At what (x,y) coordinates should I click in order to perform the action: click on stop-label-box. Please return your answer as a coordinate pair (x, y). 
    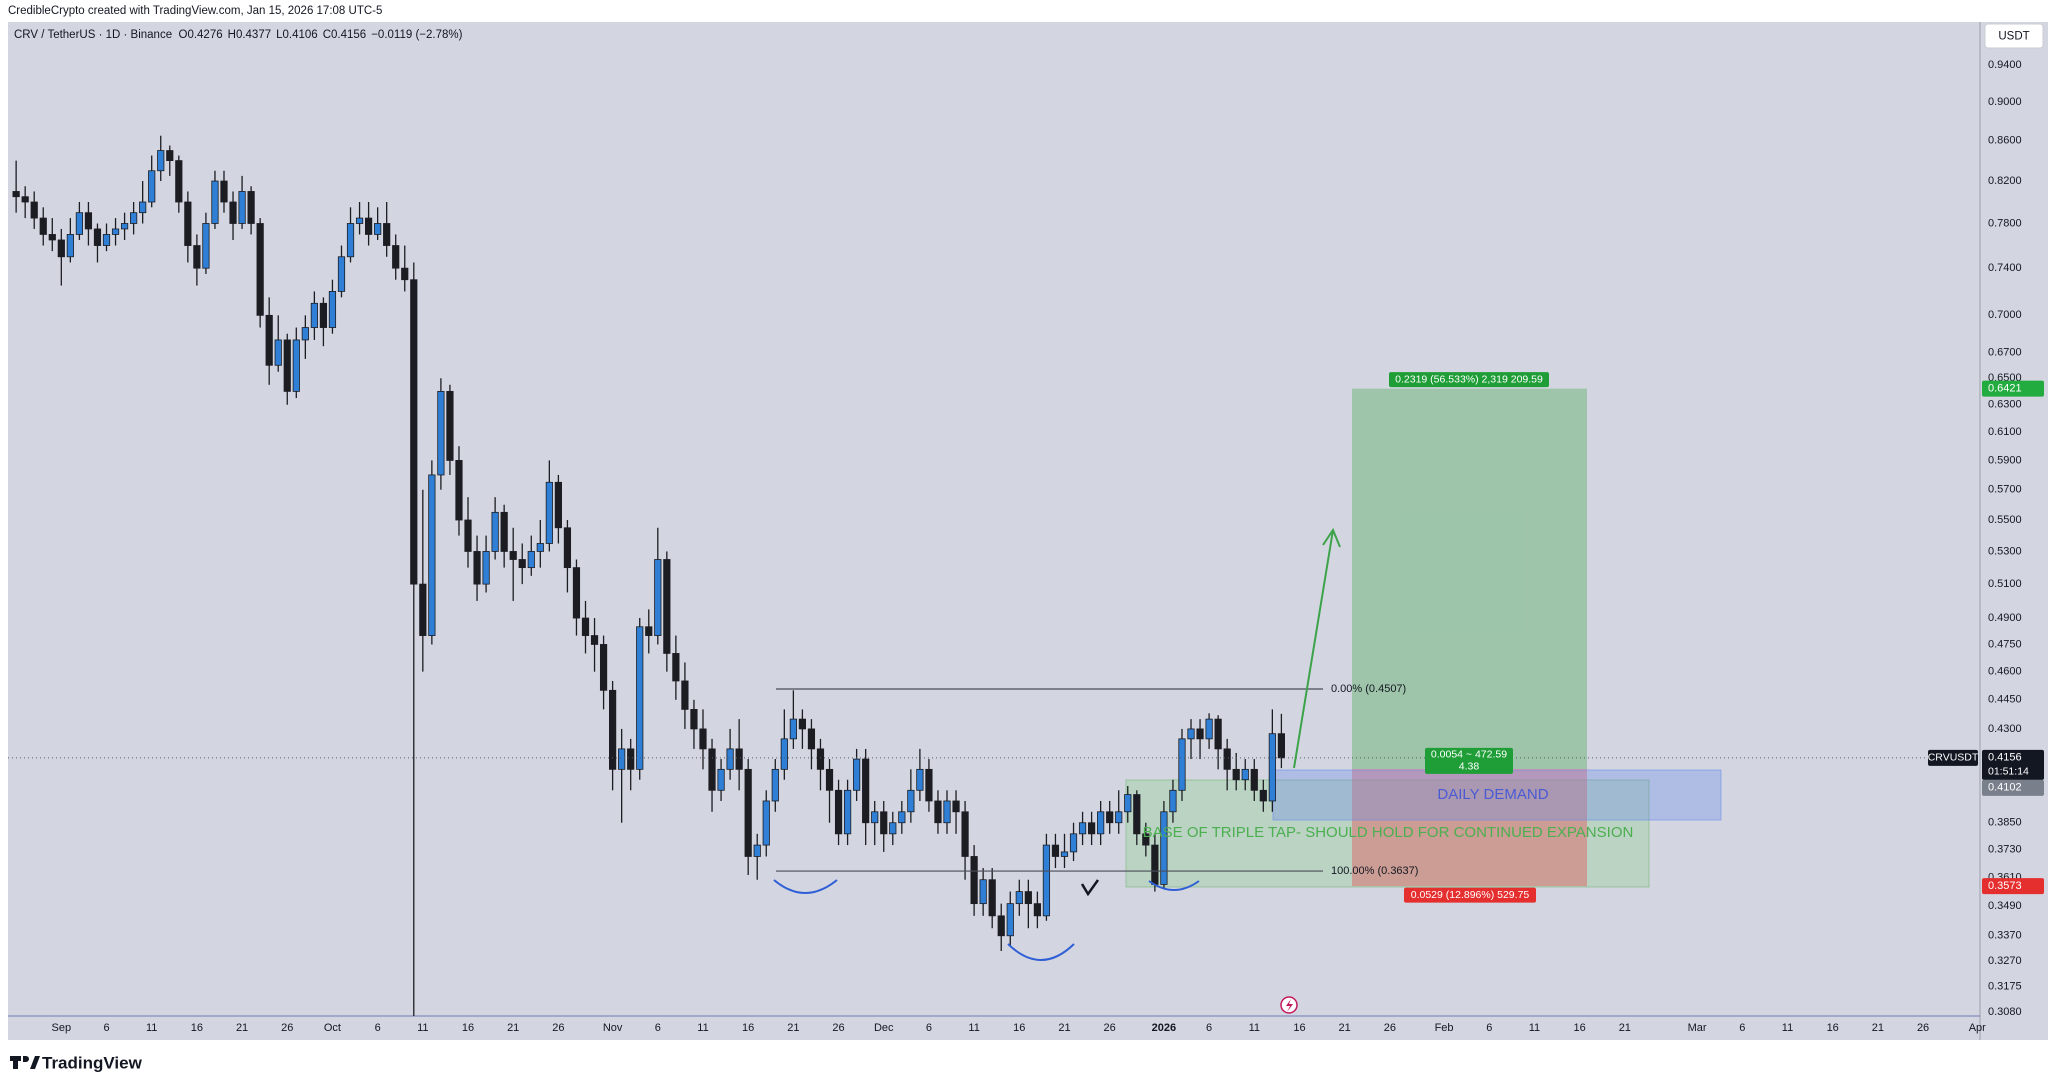
    Looking at the image, I should click on (1470, 895).